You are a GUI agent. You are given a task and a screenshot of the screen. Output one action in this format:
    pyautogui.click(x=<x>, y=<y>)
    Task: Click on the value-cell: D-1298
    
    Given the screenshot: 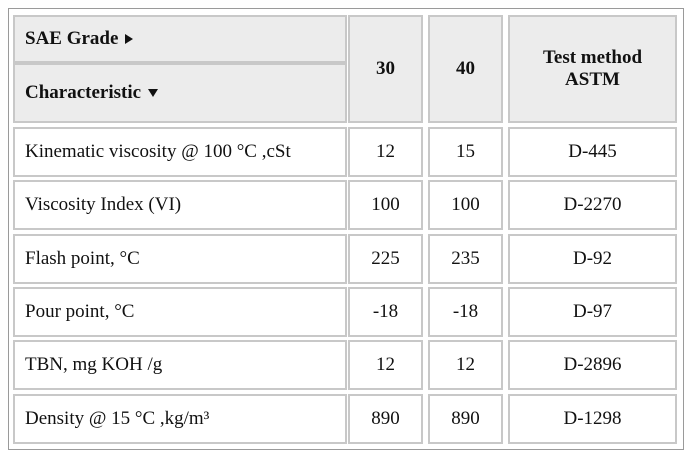 What is the action you would take?
    pyautogui.click(x=592, y=418)
    